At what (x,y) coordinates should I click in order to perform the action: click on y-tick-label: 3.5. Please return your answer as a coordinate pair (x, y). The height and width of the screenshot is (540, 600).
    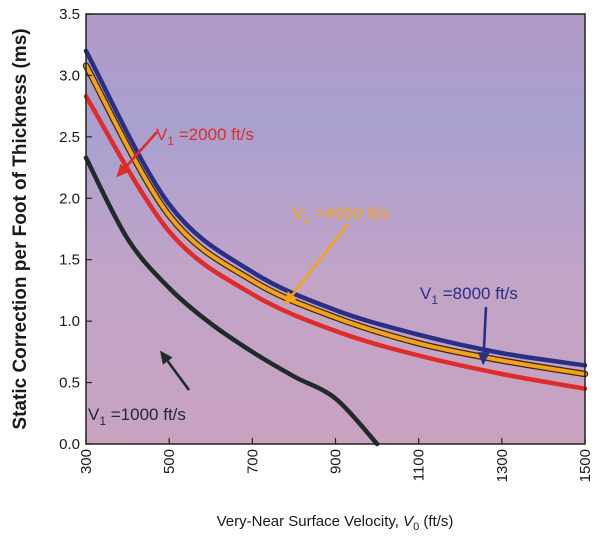
    Looking at the image, I should click on (69, 14).